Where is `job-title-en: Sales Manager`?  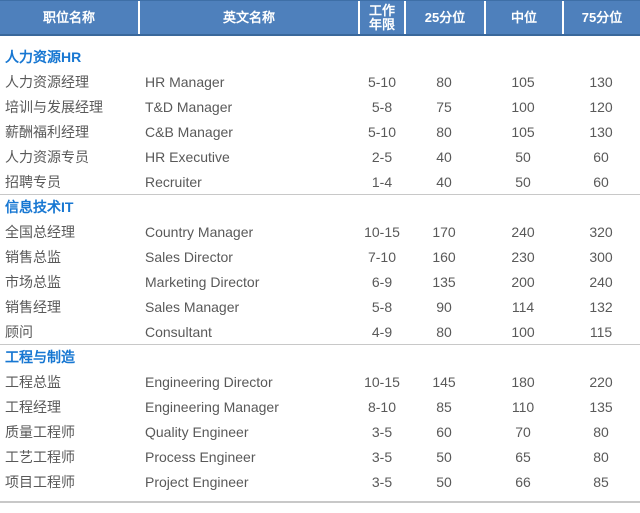 job-title-en: Sales Manager is located at coordinates (192, 306).